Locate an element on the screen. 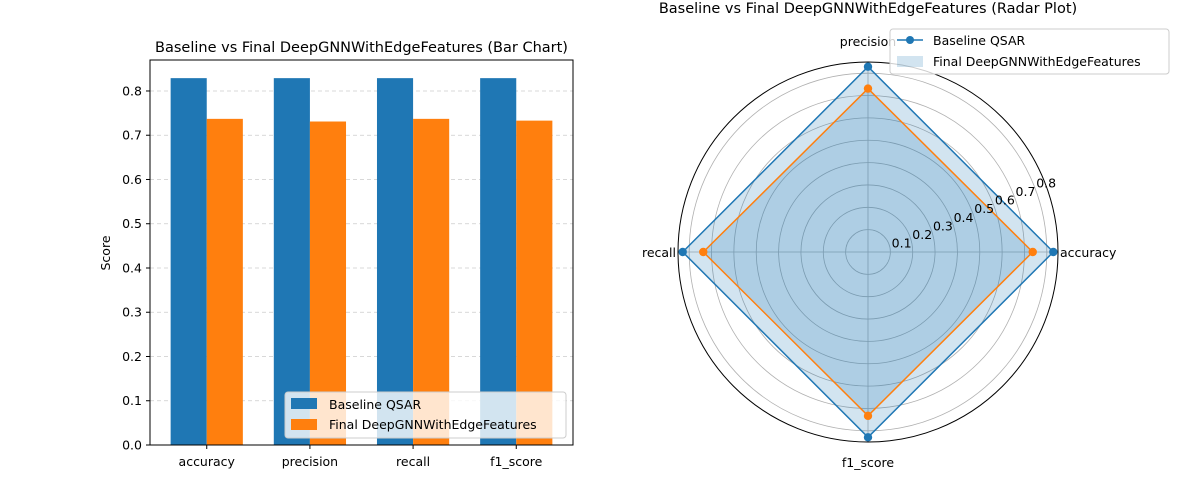  bar-x-tick-label: precision is located at coordinates (310, 461).